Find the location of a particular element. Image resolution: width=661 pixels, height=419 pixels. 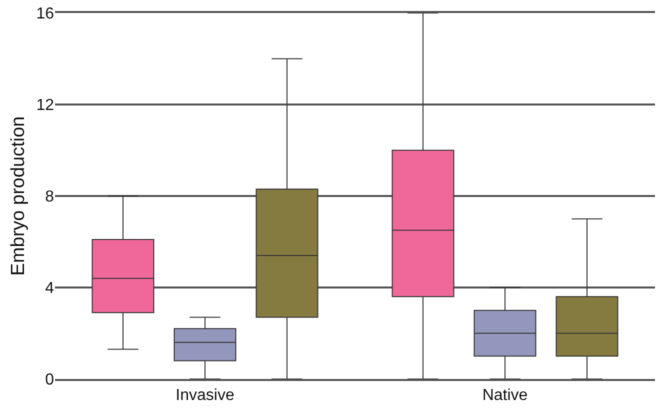

y-tick-label: 4 is located at coordinates (49, 289).